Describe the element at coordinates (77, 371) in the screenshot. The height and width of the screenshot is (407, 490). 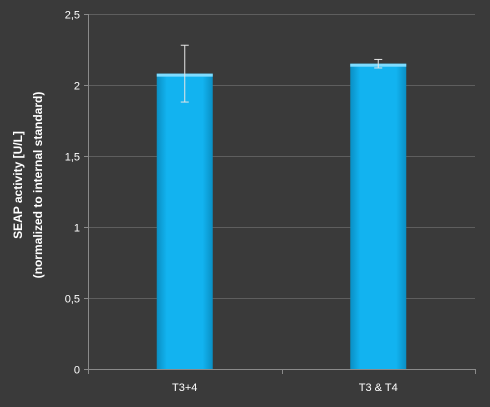
I see `y-tick-label: 0` at that location.